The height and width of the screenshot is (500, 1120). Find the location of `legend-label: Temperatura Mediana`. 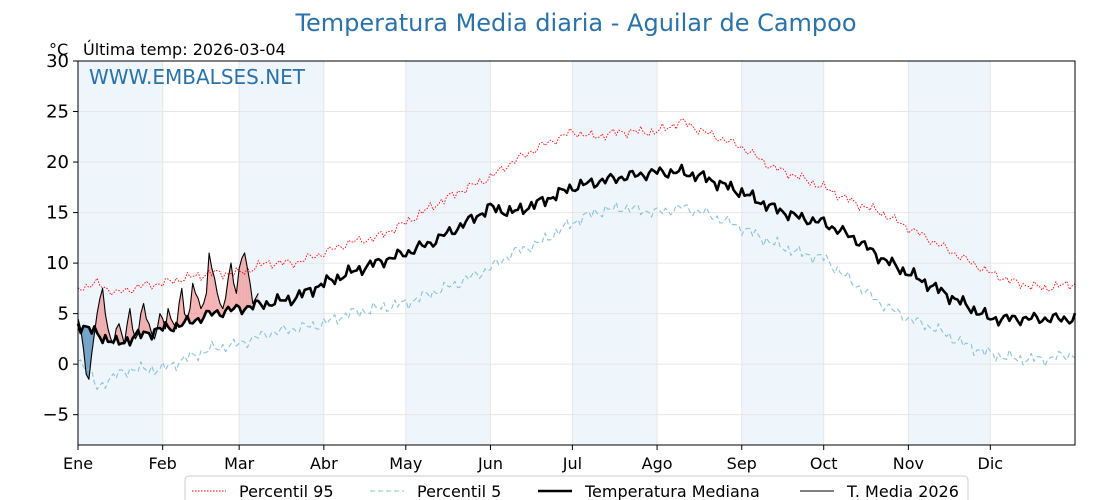

legend-label: Temperatura Mediana is located at coordinates (672, 491).